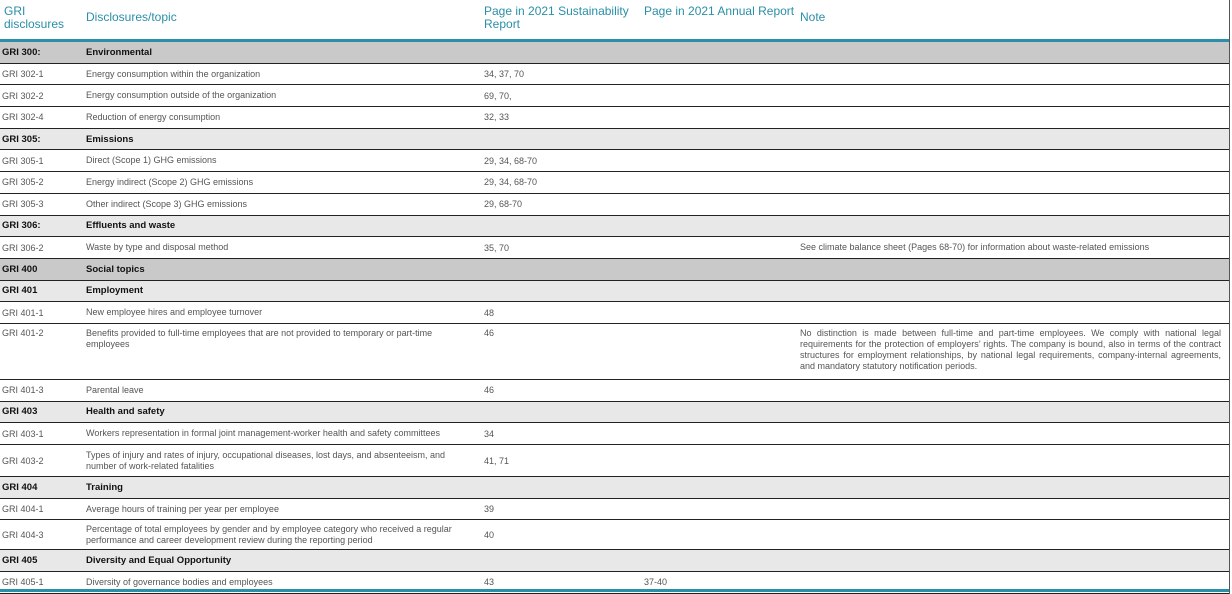 The width and height of the screenshot is (1232, 594). Describe the element at coordinates (719, 11) in the screenshot. I see `header-annual-page: Page in 2021 Annual Report` at that location.